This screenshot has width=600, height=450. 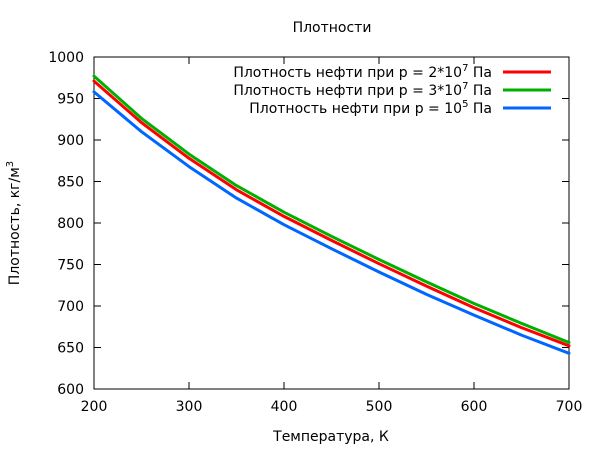 What do you see at coordinates (66, 58) in the screenshot?
I see `y-tick-label: 1000` at bounding box center [66, 58].